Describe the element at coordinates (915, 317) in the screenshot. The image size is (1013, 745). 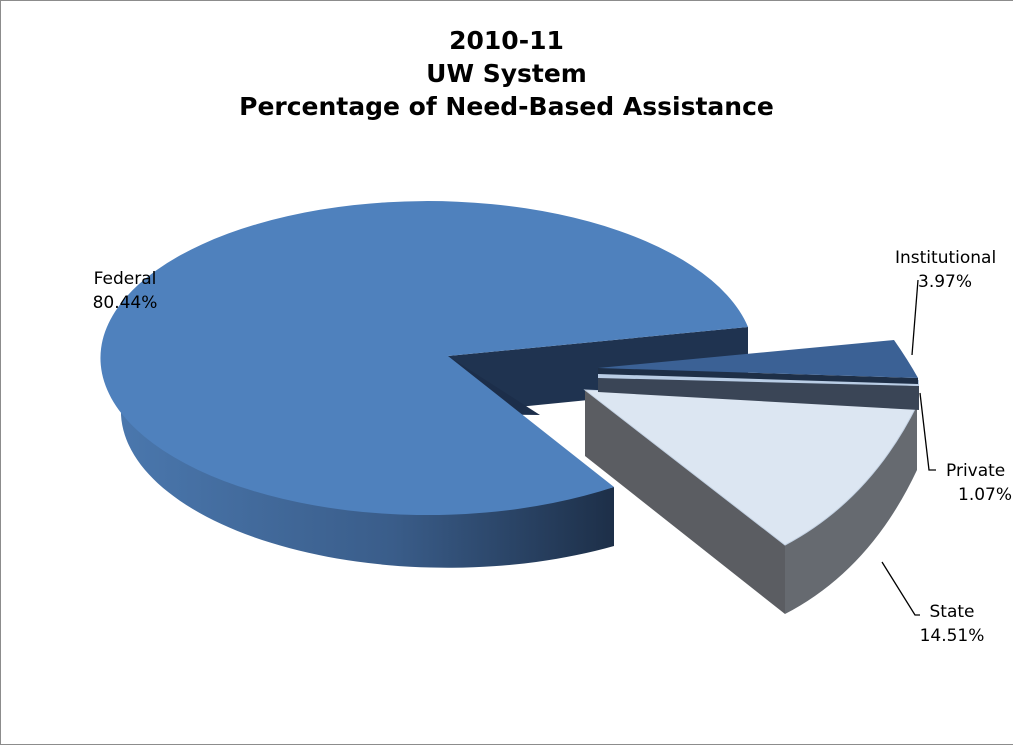
I see `leader-line-institutional` at that location.